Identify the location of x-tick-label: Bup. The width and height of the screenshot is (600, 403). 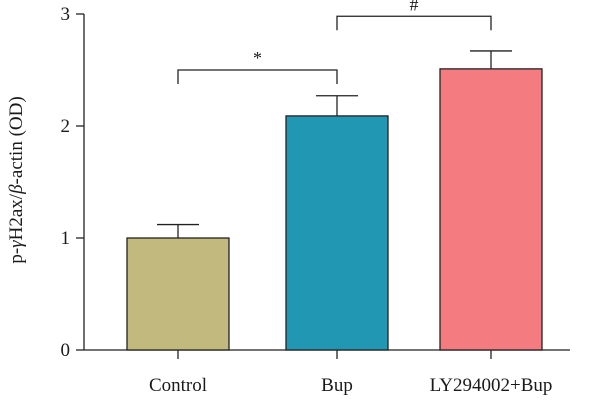
(337, 385).